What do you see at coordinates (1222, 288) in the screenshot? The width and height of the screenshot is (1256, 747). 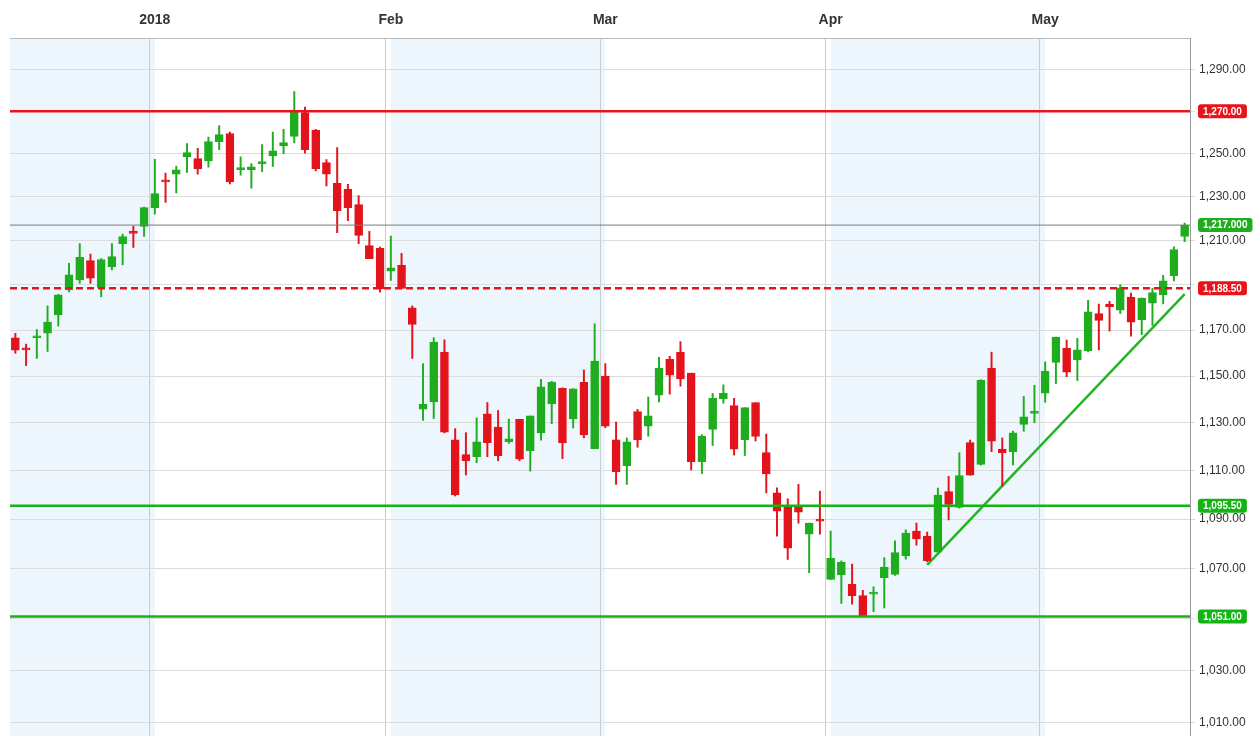 I see `ref-line-label: 1,188.50` at bounding box center [1222, 288].